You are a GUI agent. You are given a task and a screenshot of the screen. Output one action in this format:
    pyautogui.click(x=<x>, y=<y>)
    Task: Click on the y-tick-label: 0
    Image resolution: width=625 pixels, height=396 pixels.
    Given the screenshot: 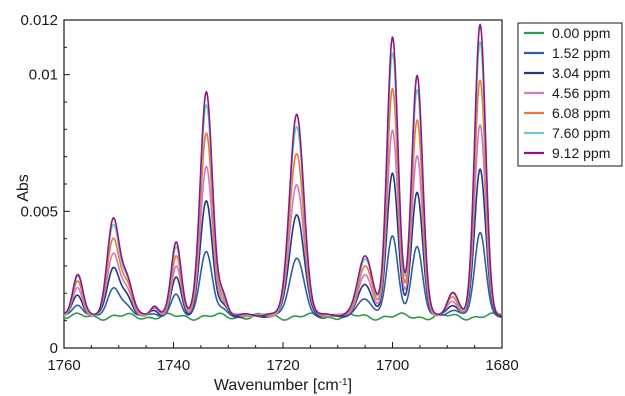 What is the action you would take?
    pyautogui.click(x=54, y=348)
    